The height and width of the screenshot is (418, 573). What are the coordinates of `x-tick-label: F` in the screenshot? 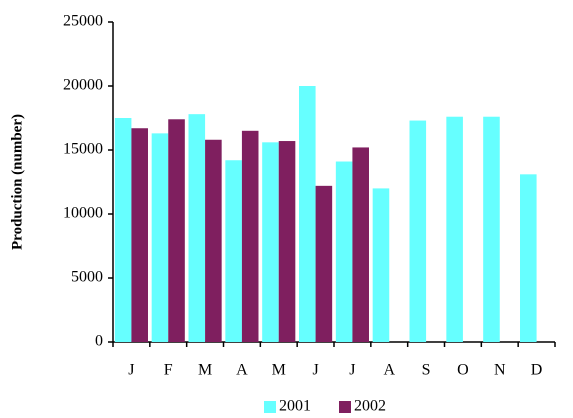 It's located at (168, 370).